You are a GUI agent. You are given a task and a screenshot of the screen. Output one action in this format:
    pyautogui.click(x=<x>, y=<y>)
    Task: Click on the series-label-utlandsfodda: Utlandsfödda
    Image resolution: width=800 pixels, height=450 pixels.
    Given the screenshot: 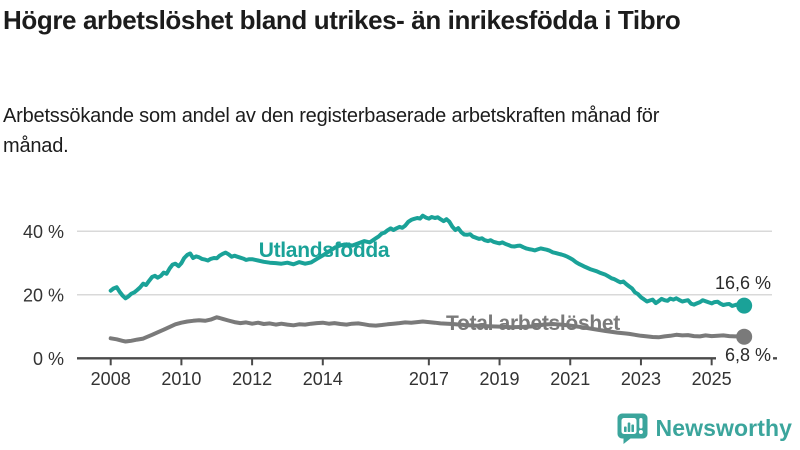 What is the action you would take?
    pyautogui.click(x=324, y=250)
    